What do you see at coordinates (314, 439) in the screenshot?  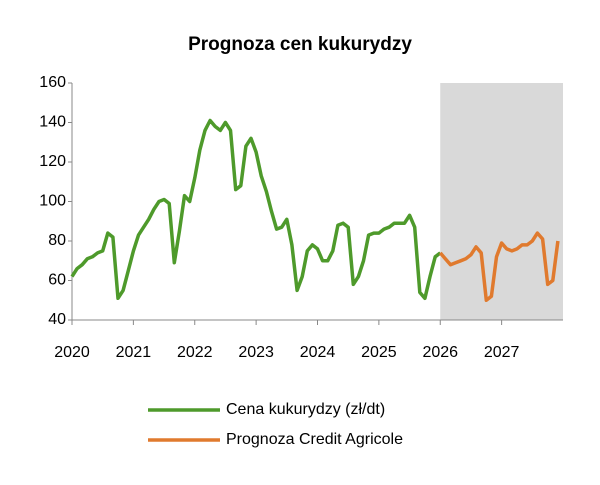 I see `legend-label: Prognoza Credit Agricole` at bounding box center [314, 439].